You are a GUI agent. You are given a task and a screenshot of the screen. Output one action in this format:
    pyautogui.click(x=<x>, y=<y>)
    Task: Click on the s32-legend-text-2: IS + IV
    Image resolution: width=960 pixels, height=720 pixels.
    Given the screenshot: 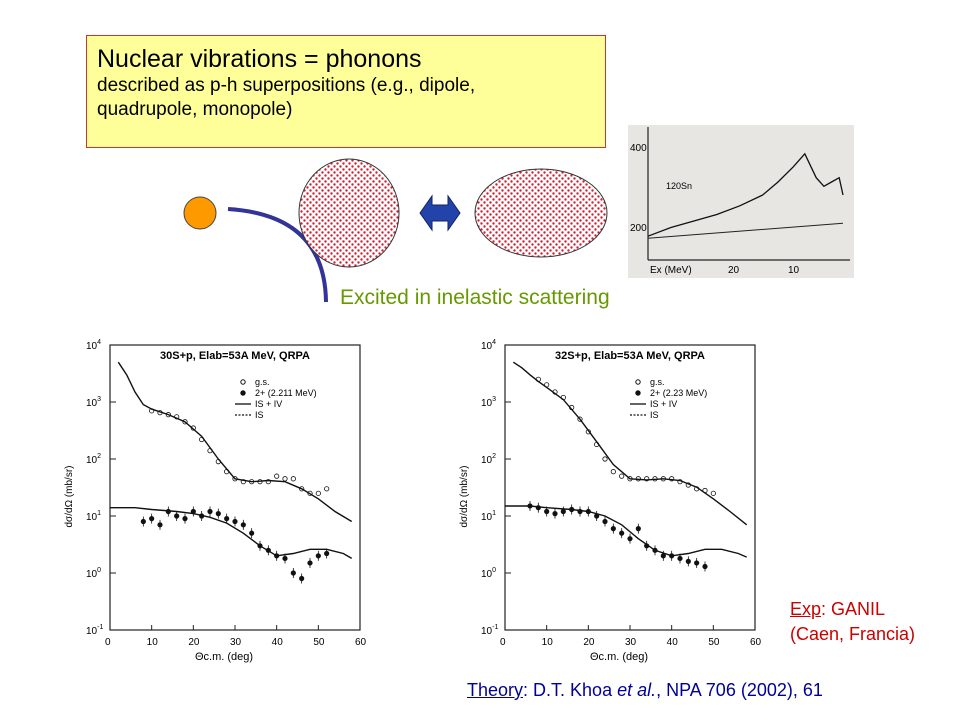 What is the action you would take?
    pyautogui.click(x=663, y=404)
    